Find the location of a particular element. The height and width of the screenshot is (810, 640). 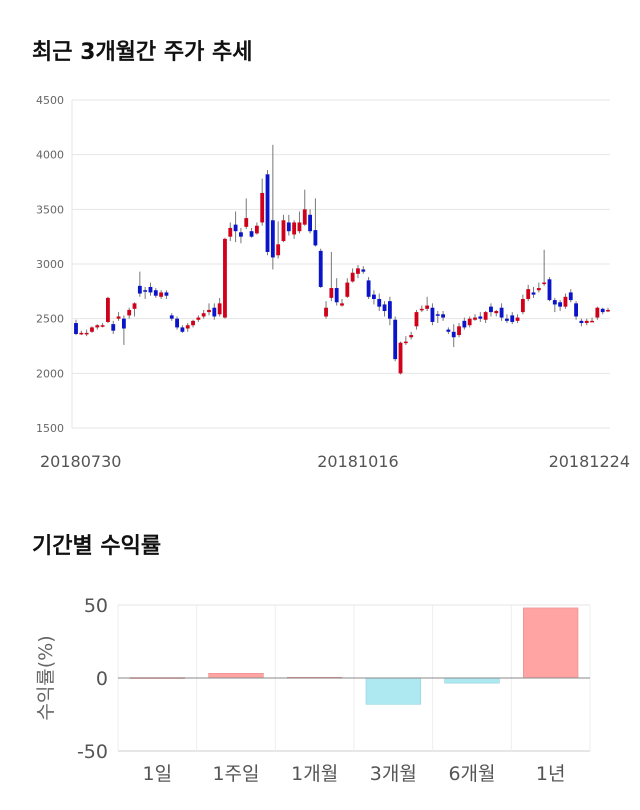

x-tick-label: 20181224 is located at coordinates (589, 461).